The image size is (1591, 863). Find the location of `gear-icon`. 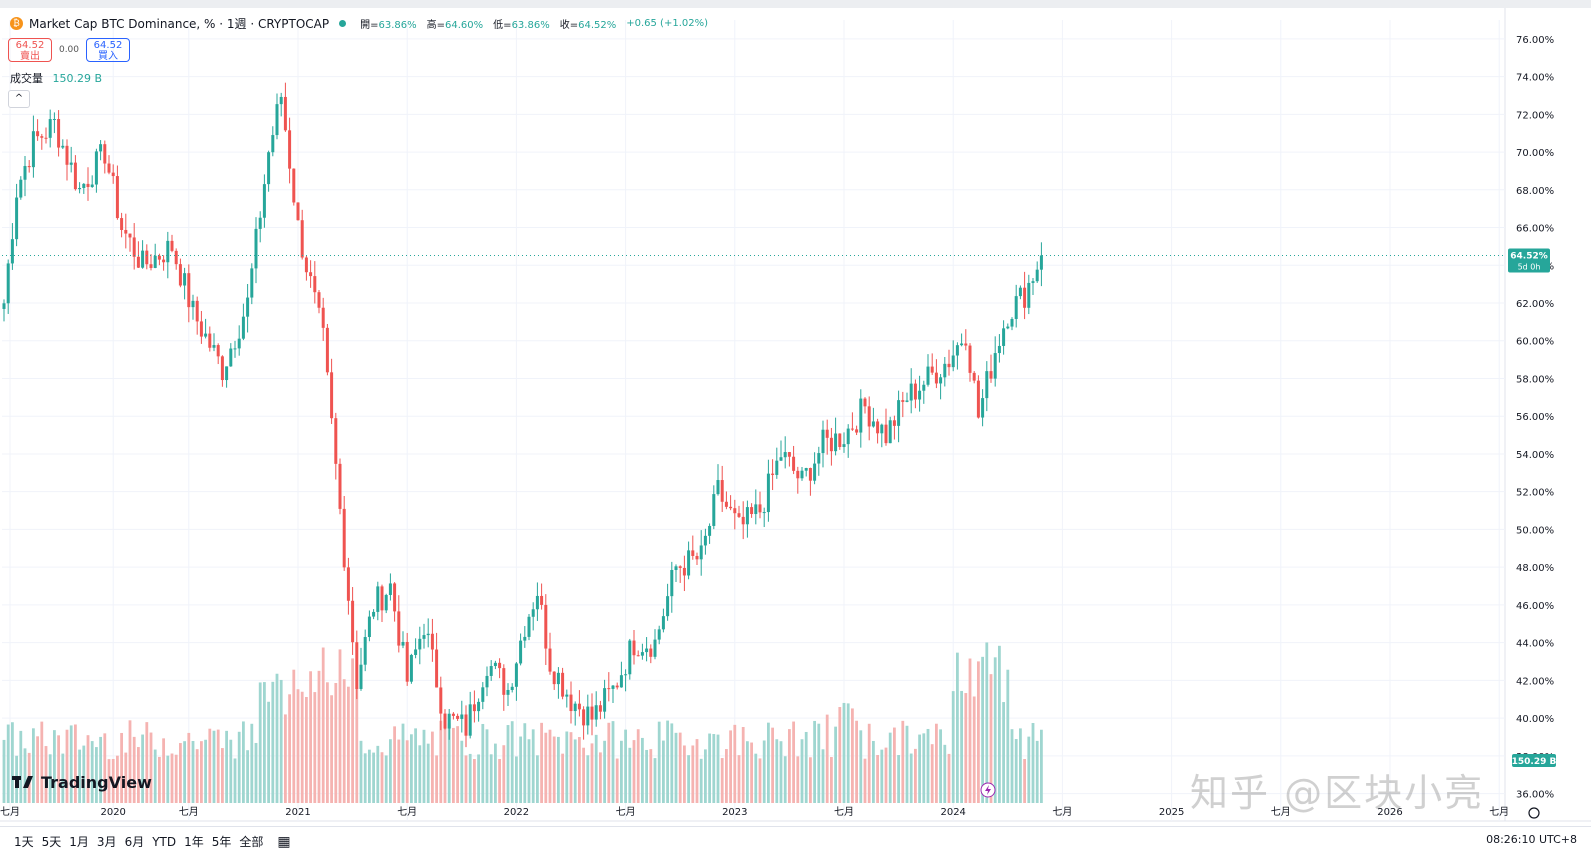

gear-icon is located at coordinates (1534, 813).